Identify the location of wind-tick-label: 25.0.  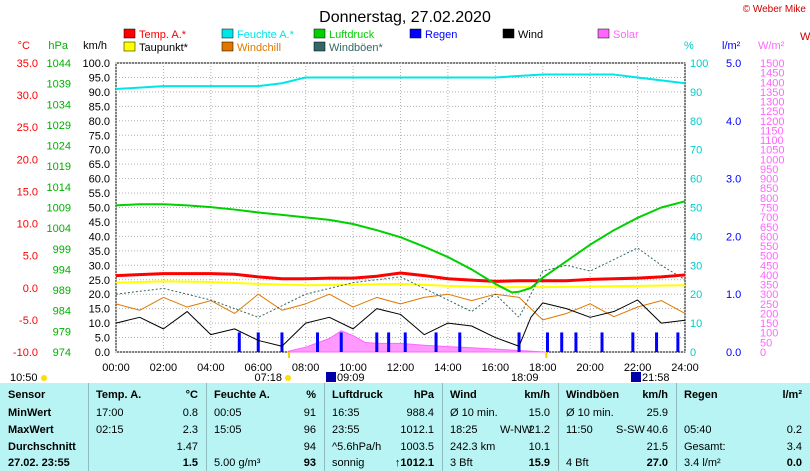
(99, 281).